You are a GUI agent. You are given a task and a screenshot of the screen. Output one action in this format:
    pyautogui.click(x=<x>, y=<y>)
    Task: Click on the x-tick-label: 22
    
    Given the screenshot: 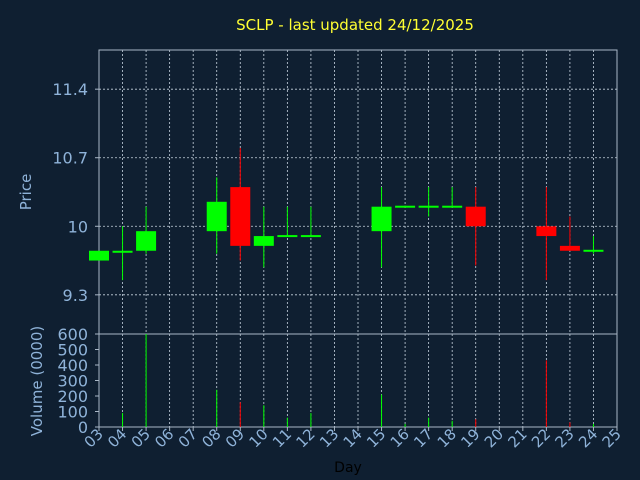 What is the action you would take?
    pyautogui.click(x=541, y=438)
    